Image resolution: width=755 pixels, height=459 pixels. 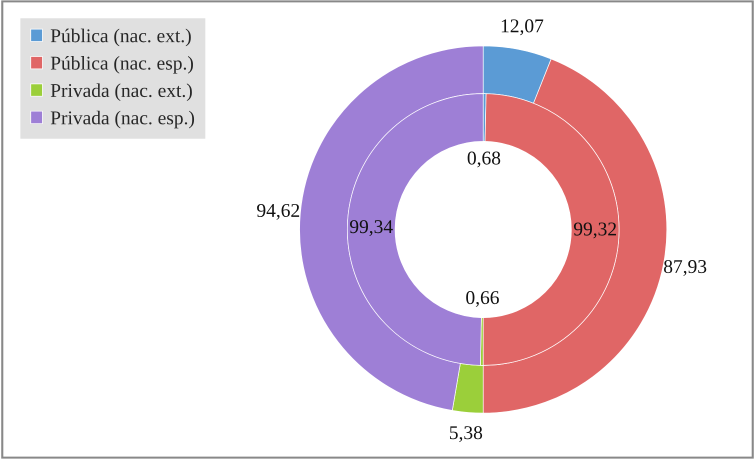 I want to click on legend-label: Pública (nac. ext.), so click(x=120, y=37).